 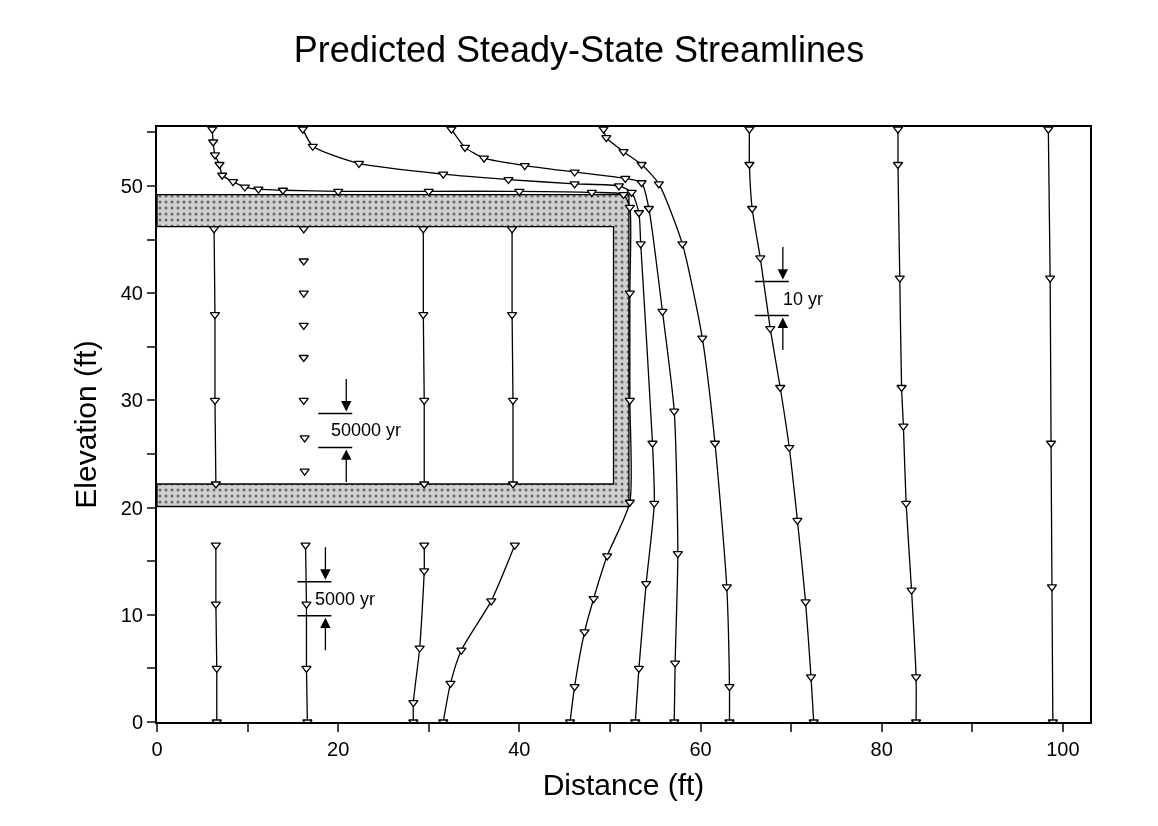 What do you see at coordinates (338, 749) in the screenshot?
I see `x-tick-label: 20` at bounding box center [338, 749].